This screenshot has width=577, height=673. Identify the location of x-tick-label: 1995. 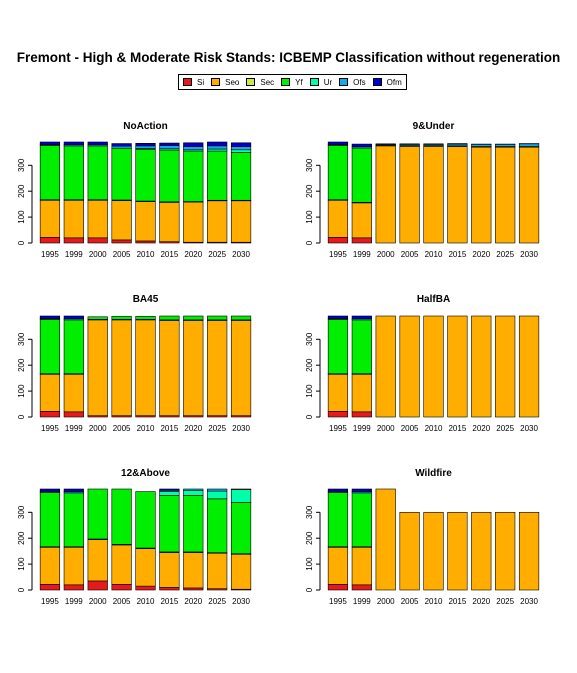
(50, 601).